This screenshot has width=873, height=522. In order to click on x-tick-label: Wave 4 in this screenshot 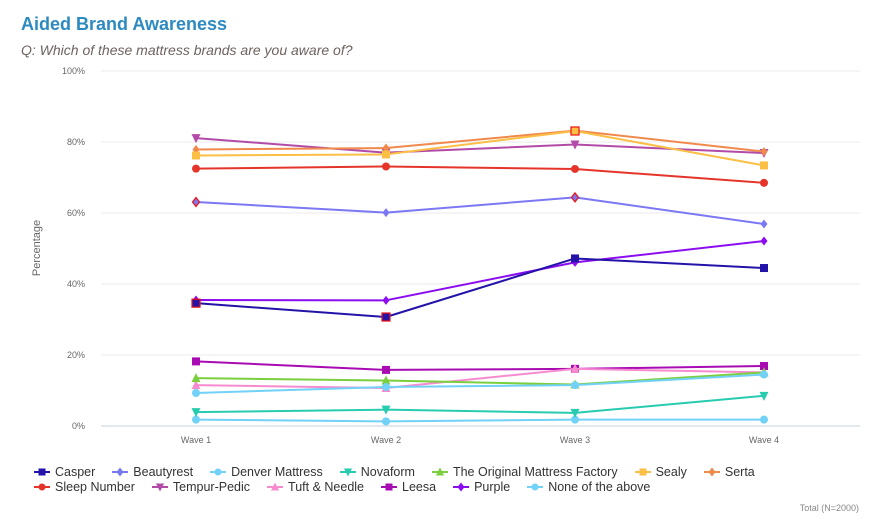, I will do `click(764, 440)`.